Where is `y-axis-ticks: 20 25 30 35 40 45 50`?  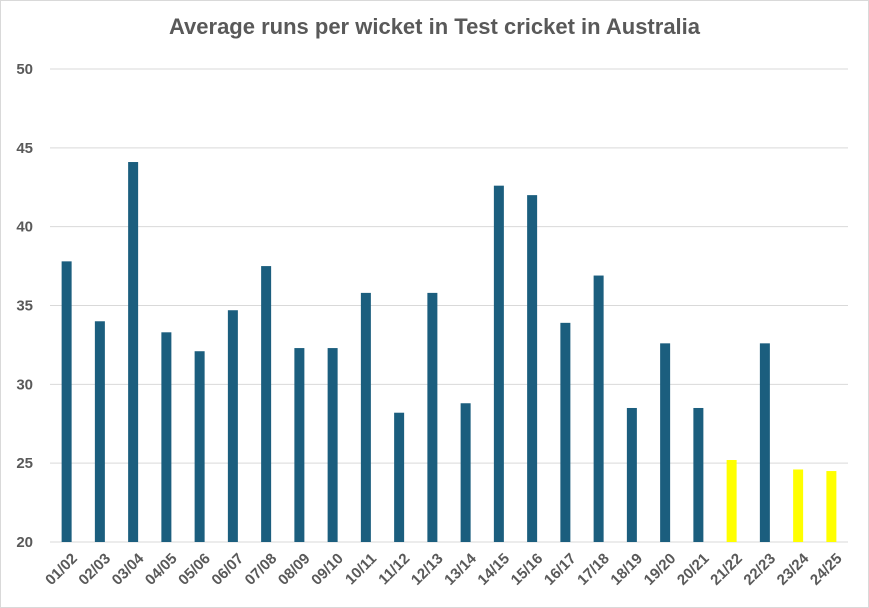
y-axis-ticks: 20 25 30 35 40 45 50 is located at coordinates (24, 306).